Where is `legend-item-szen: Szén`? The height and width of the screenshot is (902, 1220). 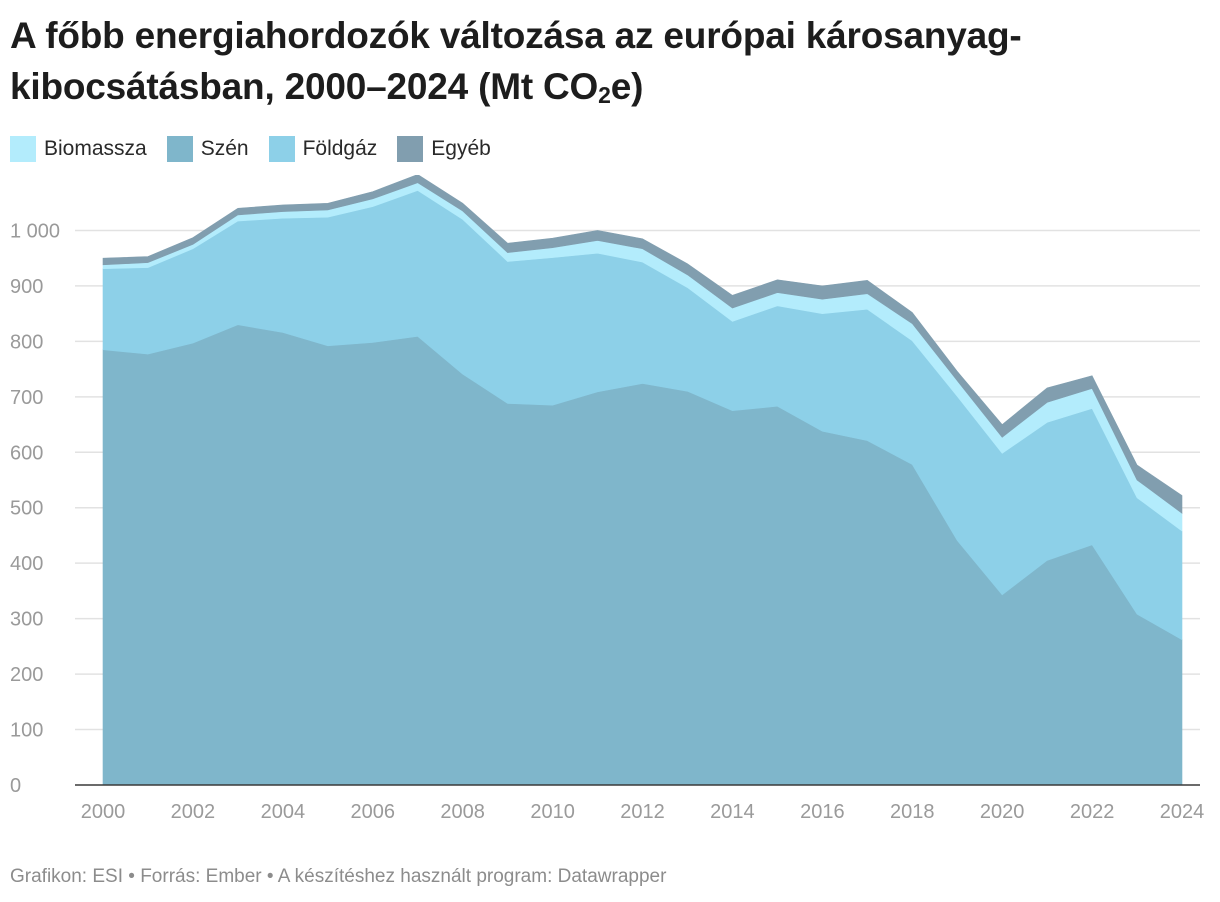 legend-item-szen: Szén is located at coordinates (207, 149).